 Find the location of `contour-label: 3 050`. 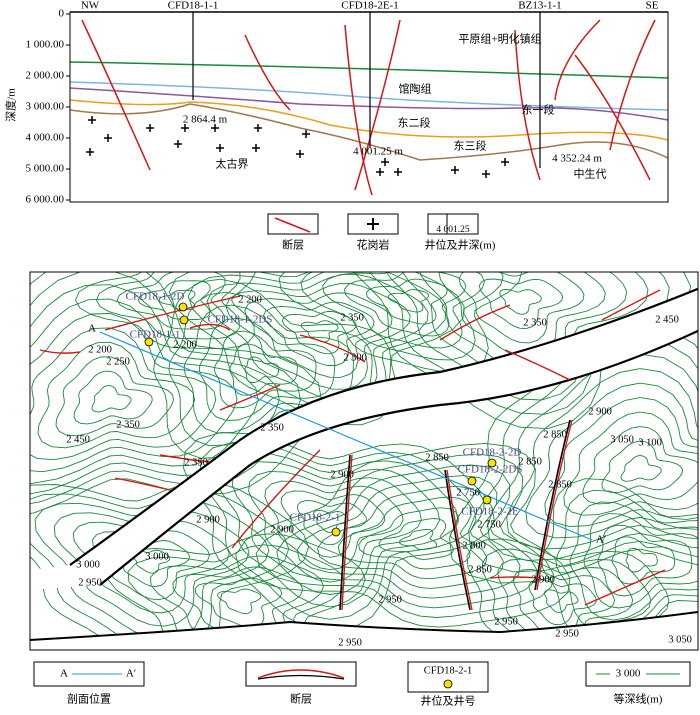

contour-label: 3 050 is located at coordinates (622, 439).